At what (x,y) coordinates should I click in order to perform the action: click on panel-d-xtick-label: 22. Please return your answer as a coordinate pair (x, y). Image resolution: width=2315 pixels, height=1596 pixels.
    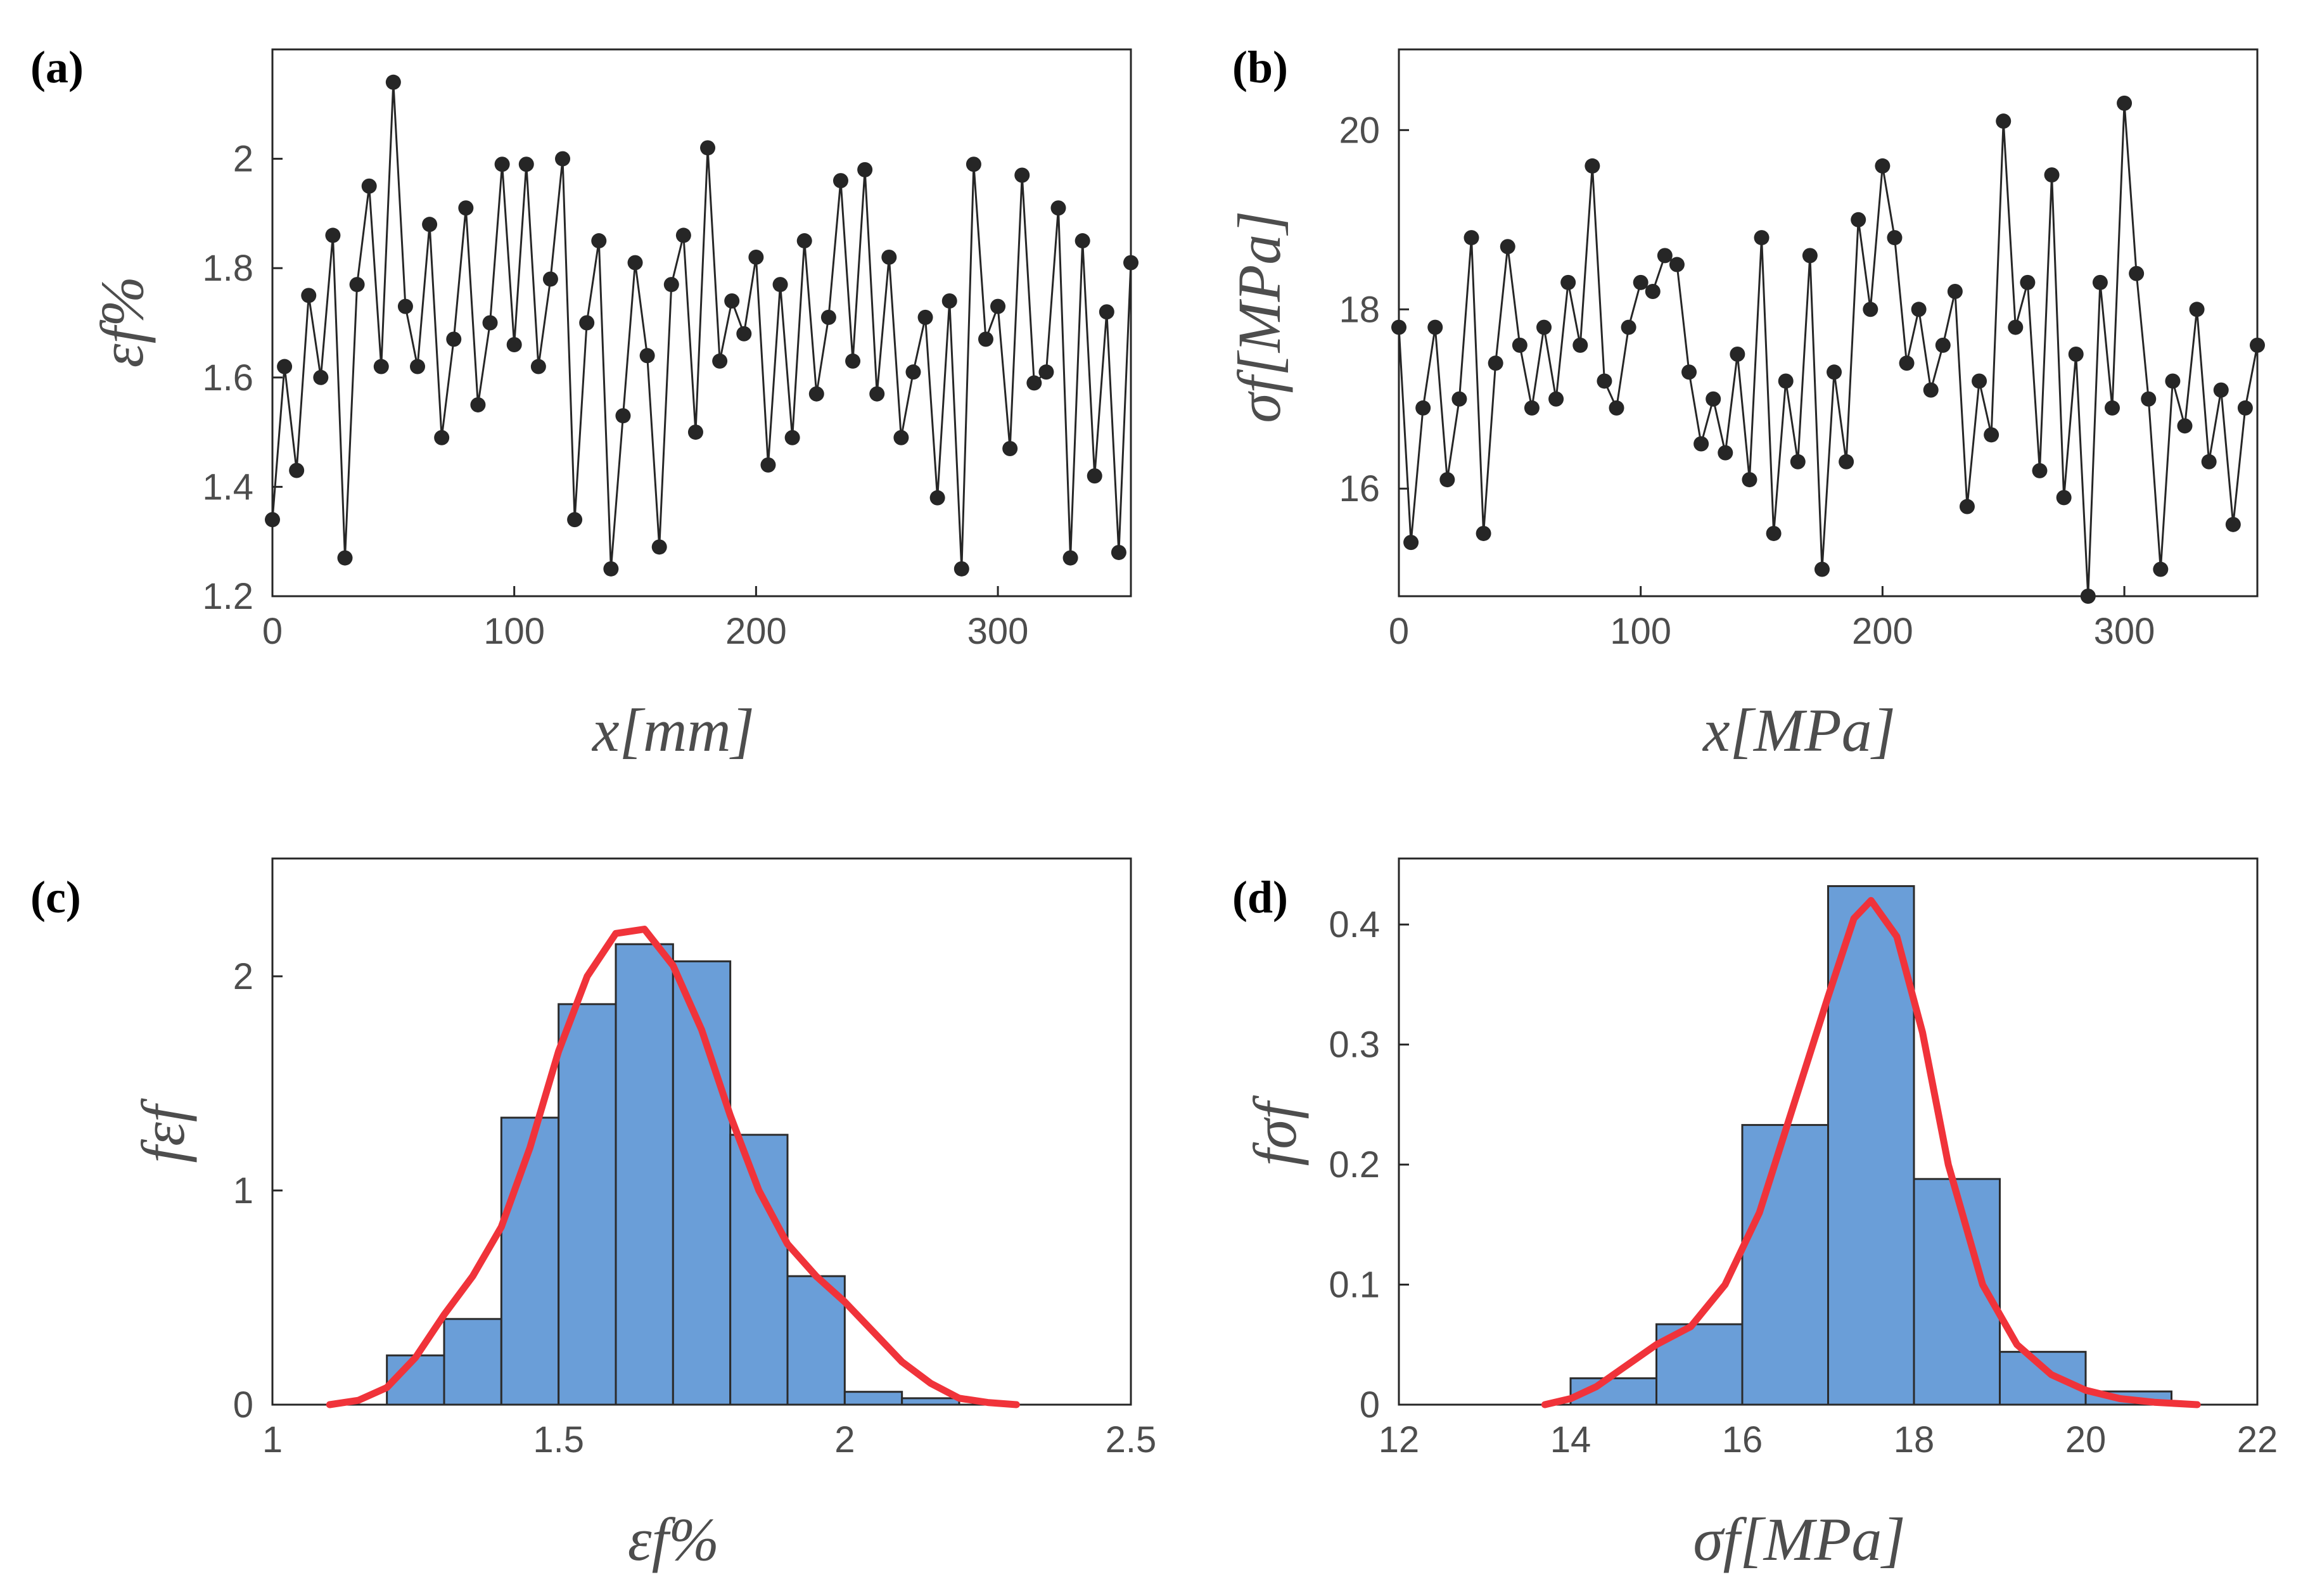
    Looking at the image, I should click on (2257, 1439).